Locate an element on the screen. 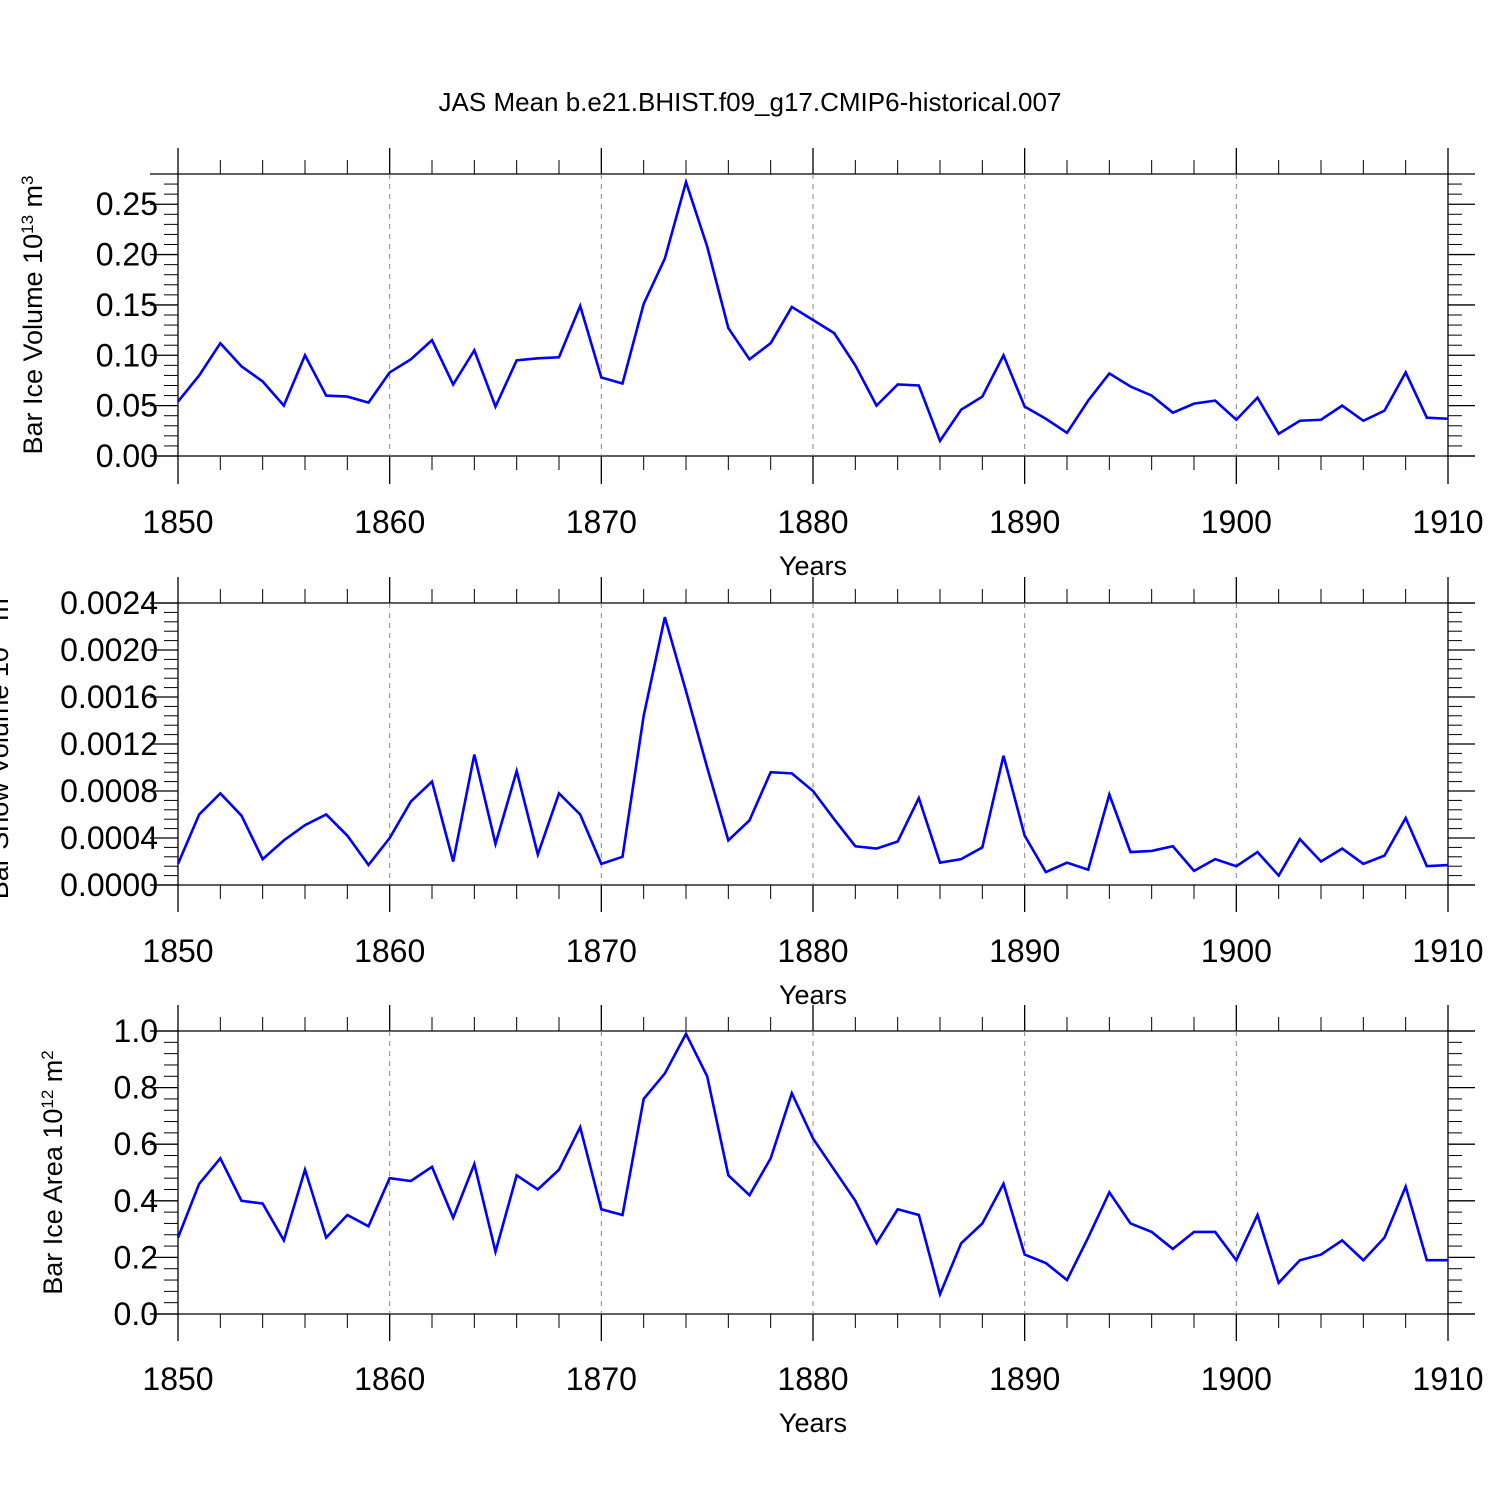 The height and width of the screenshot is (1500, 1500). y-tick-label: 0.8 is located at coordinates (136, 1088).